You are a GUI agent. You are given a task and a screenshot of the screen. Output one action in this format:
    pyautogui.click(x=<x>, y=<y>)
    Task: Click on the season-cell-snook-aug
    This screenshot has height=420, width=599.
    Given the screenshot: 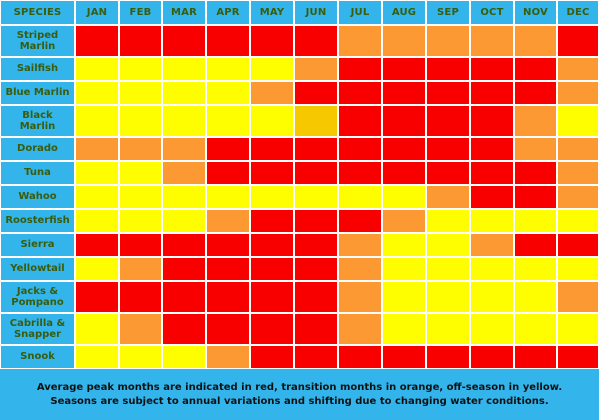 What is the action you would take?
    pyautogui.click(x=404, y=357)
    